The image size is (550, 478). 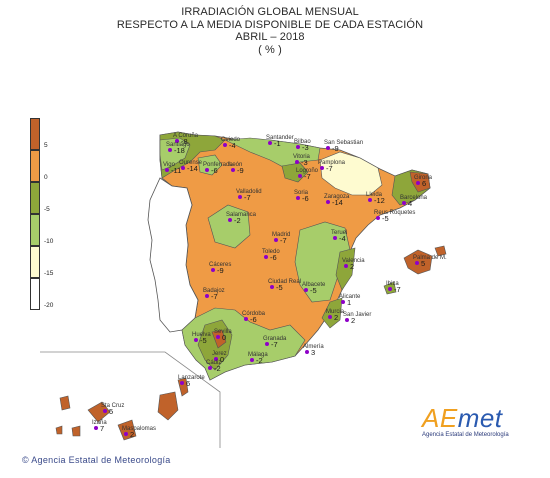 I want to click on station-marker: A Coruña-8, so click(x=186, y=139).